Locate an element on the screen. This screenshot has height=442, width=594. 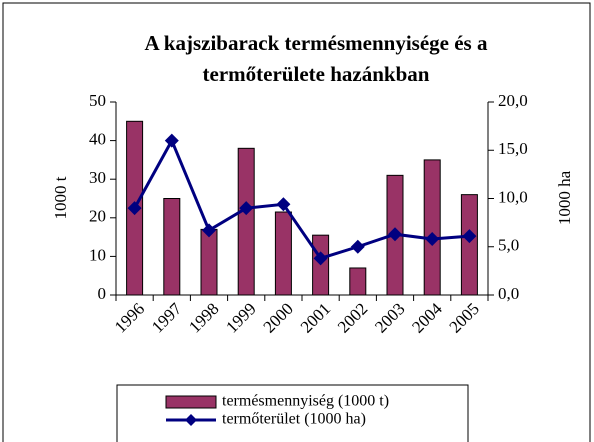
legend-label: termésmennyiség (1000 t) is located at coordinates (305, 401).